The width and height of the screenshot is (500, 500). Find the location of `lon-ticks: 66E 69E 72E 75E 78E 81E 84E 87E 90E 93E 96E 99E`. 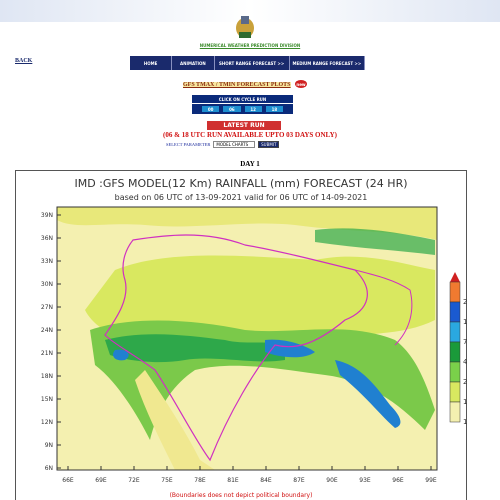

lon-ticks: 66E 69E 72E 75E 78E 81E 84E 87E 90E 93E 96E 99E is located at coordinates (249, 475).